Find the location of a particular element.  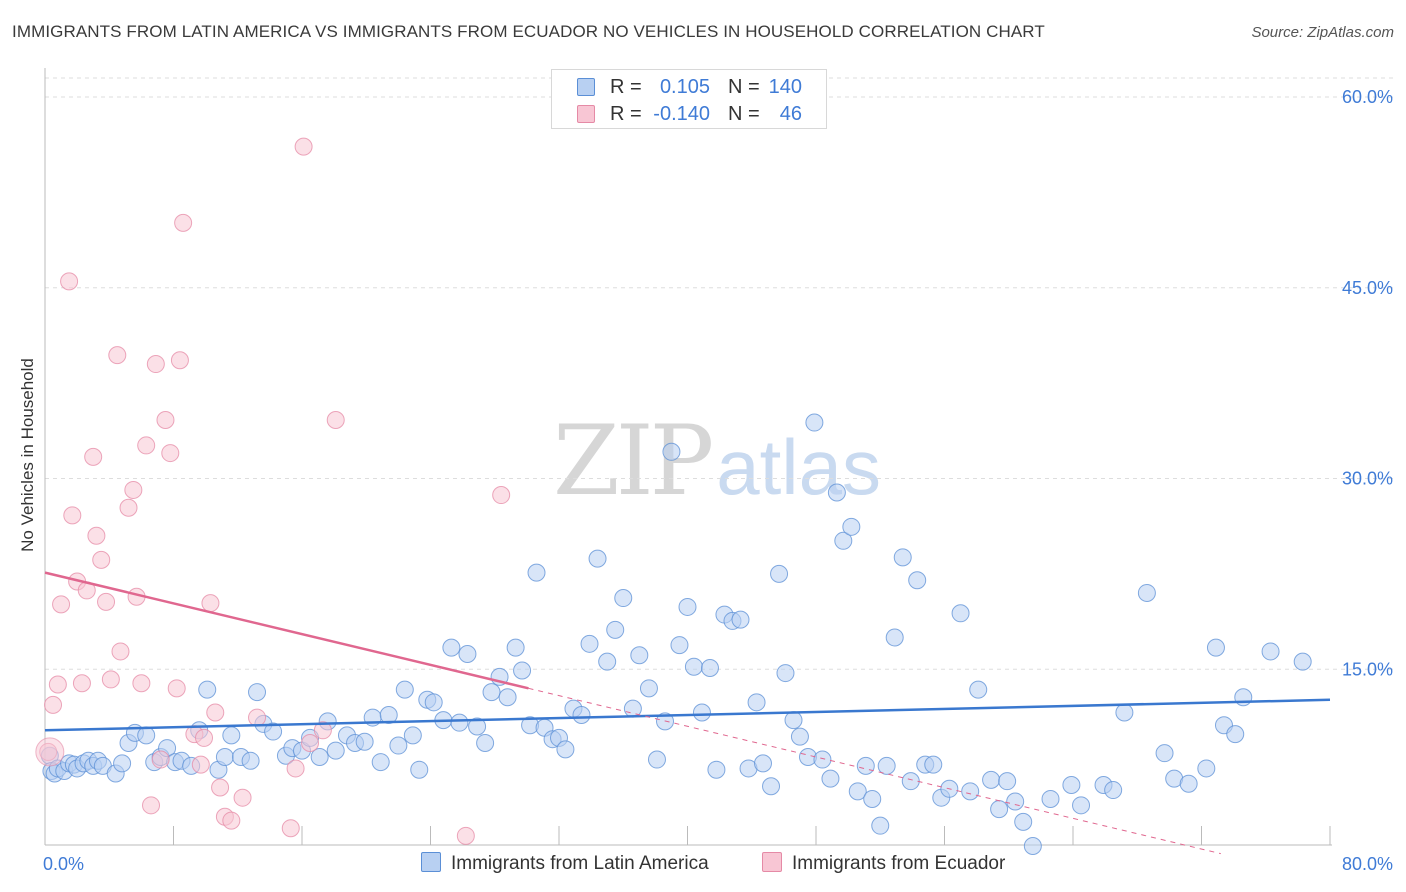

y-tick-label: 45.0% is located at coordinates (1367, 288).